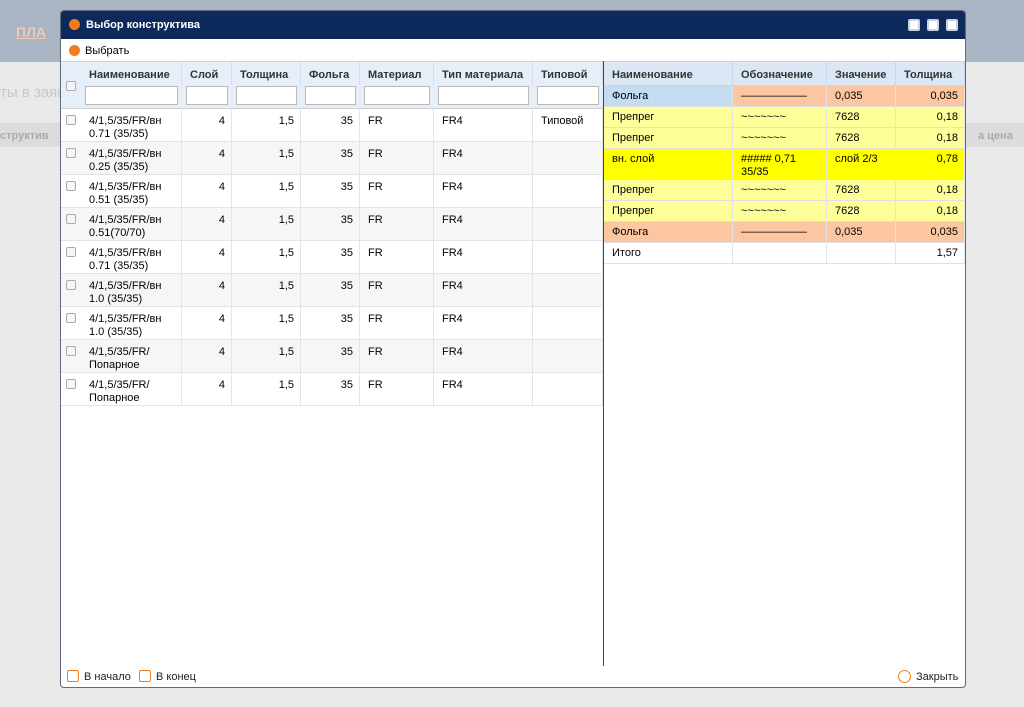 Image resolution: width=1024 pixels, height=707 pixels. Describe the element at coordinates (995, 136) in the screenshot. I see `app-column: а цена` at that location.